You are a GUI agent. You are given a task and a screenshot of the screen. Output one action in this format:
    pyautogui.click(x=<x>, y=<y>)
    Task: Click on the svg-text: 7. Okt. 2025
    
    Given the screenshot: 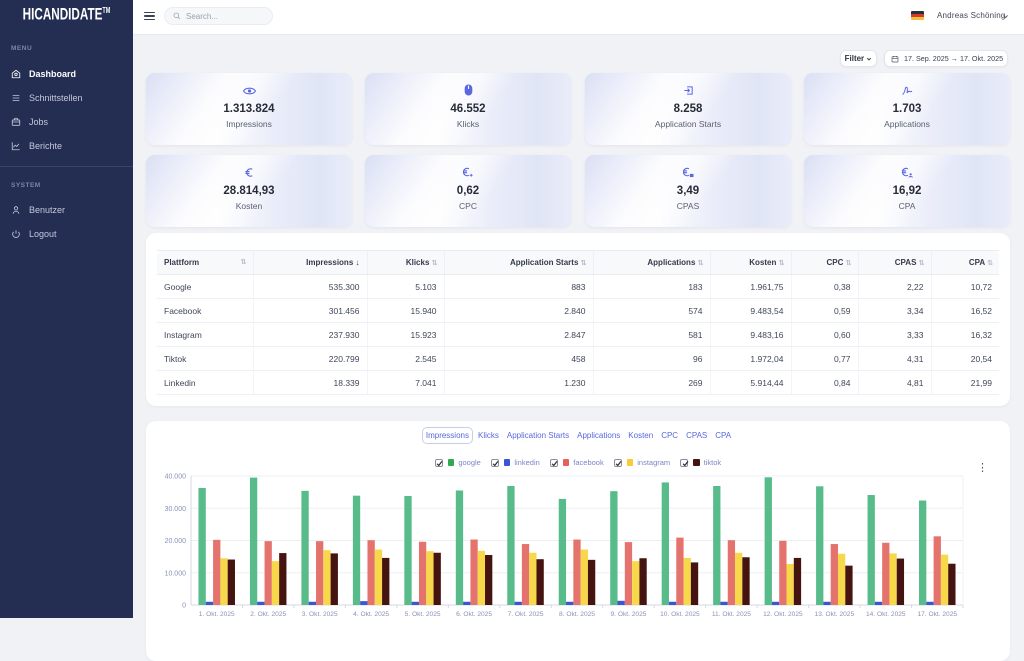 What is the action you would take?
    pyautogui.click(x=526, y=614)
    